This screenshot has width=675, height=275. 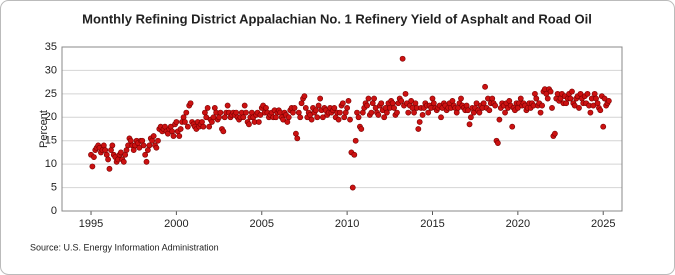 I want to click on y-tick-label: 10, so click(x=51, y=164).